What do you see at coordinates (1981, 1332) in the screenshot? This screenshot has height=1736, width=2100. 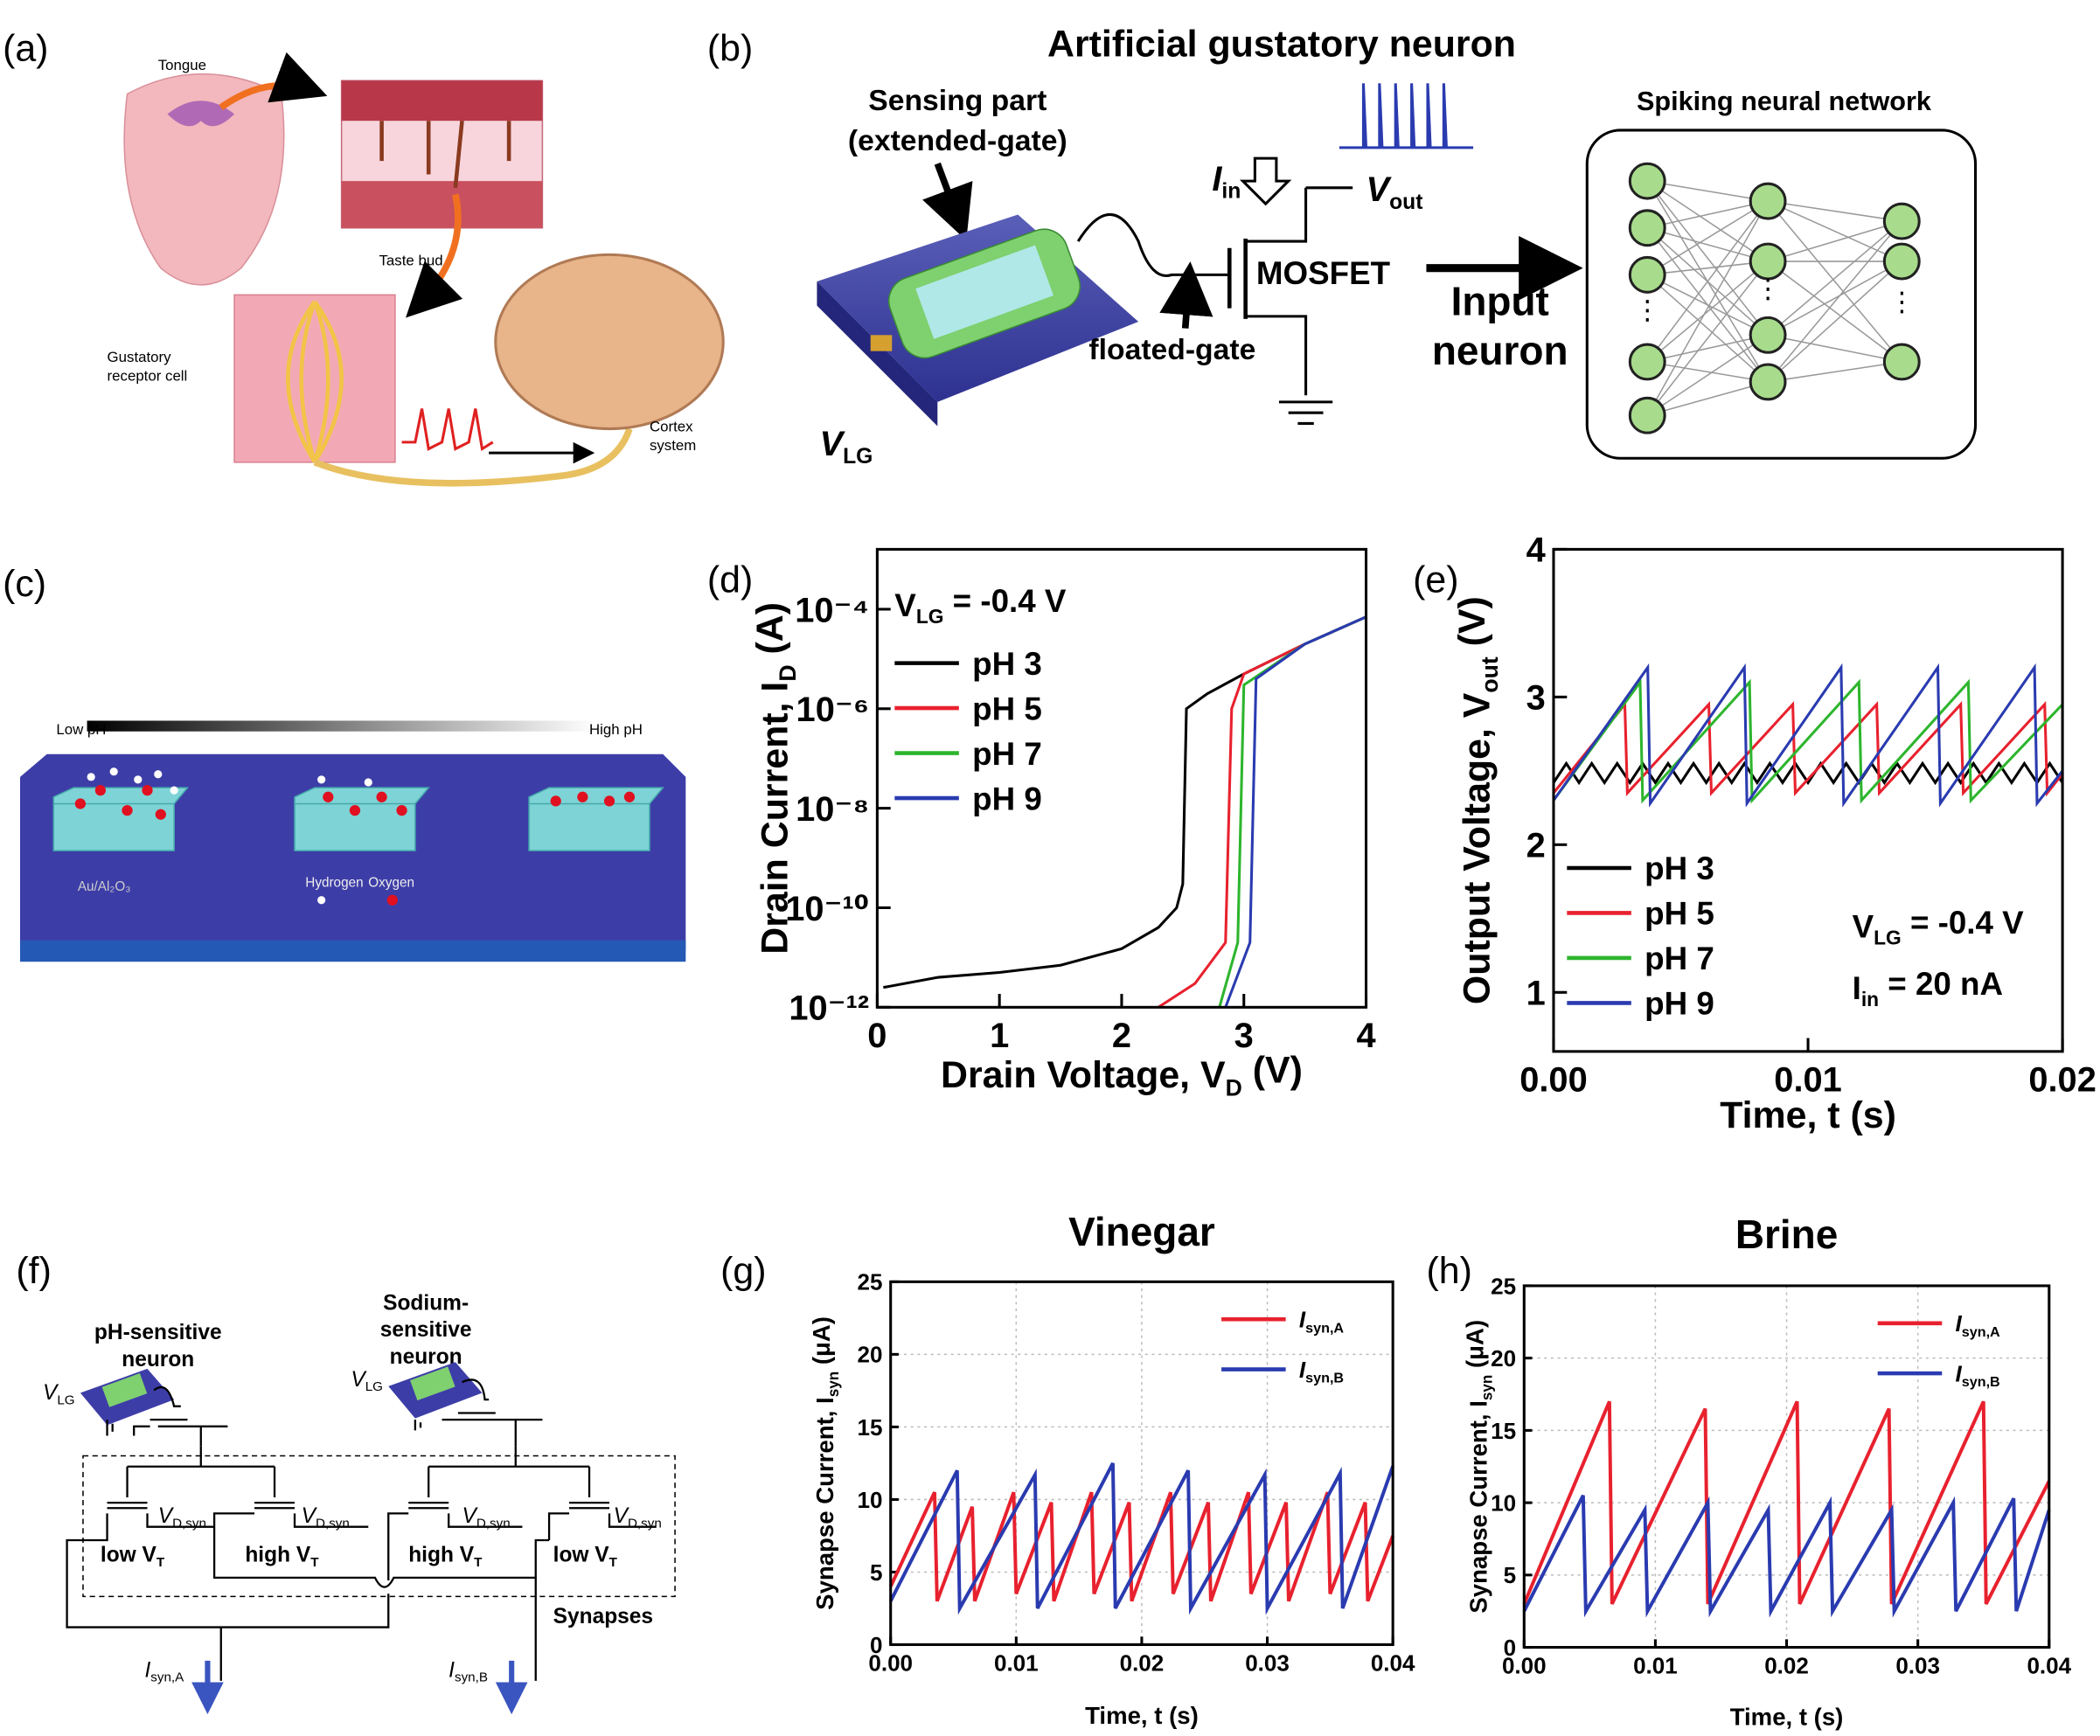 I see `subscript: syn,A` at bounding box center [1981, 1332].